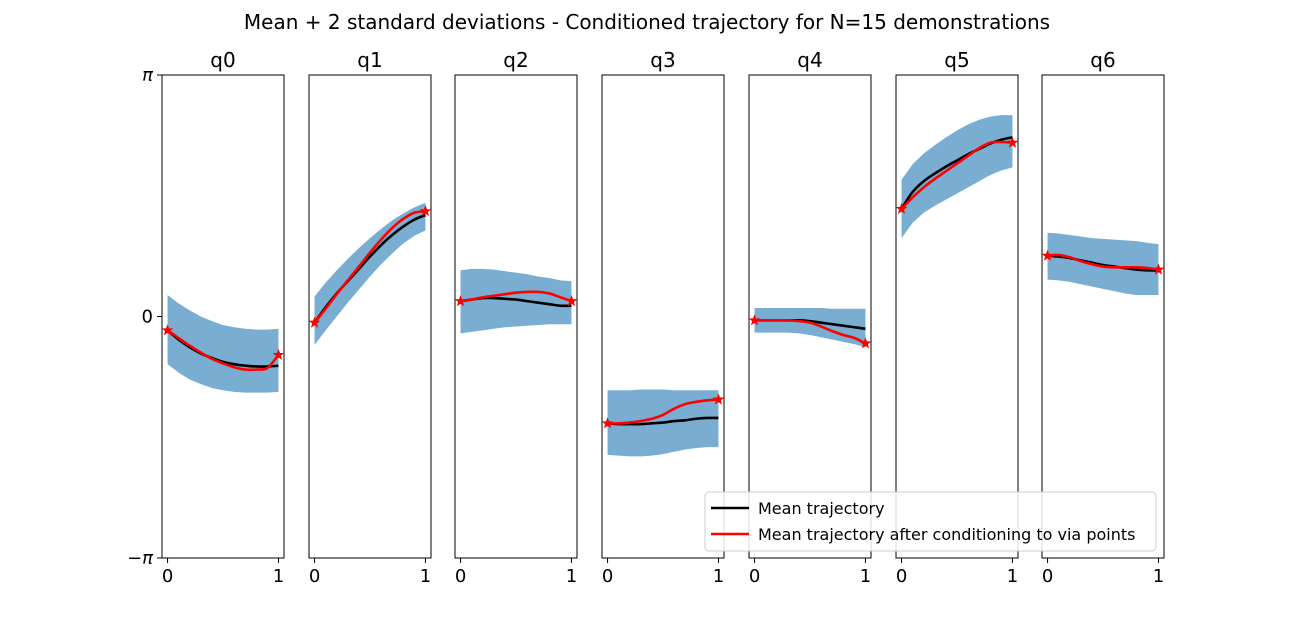  I want to click on axes-frame-q1, so click(370, 316).